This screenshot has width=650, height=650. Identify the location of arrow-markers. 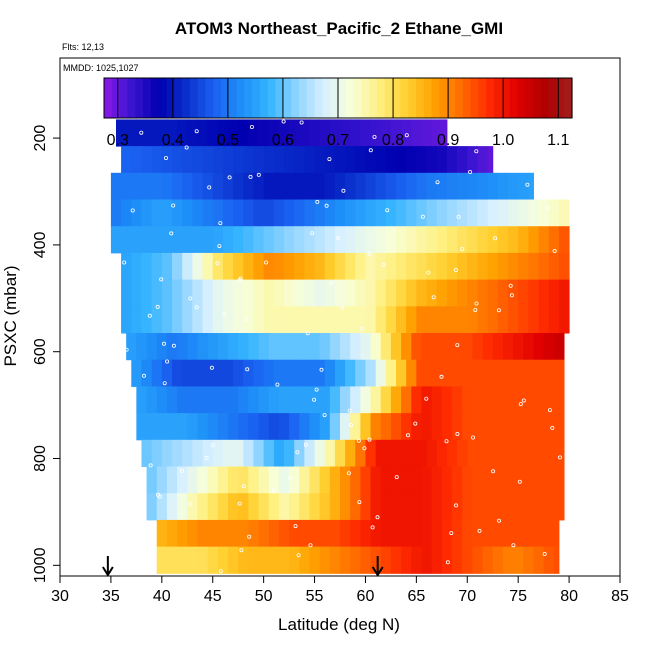
(243, 566).